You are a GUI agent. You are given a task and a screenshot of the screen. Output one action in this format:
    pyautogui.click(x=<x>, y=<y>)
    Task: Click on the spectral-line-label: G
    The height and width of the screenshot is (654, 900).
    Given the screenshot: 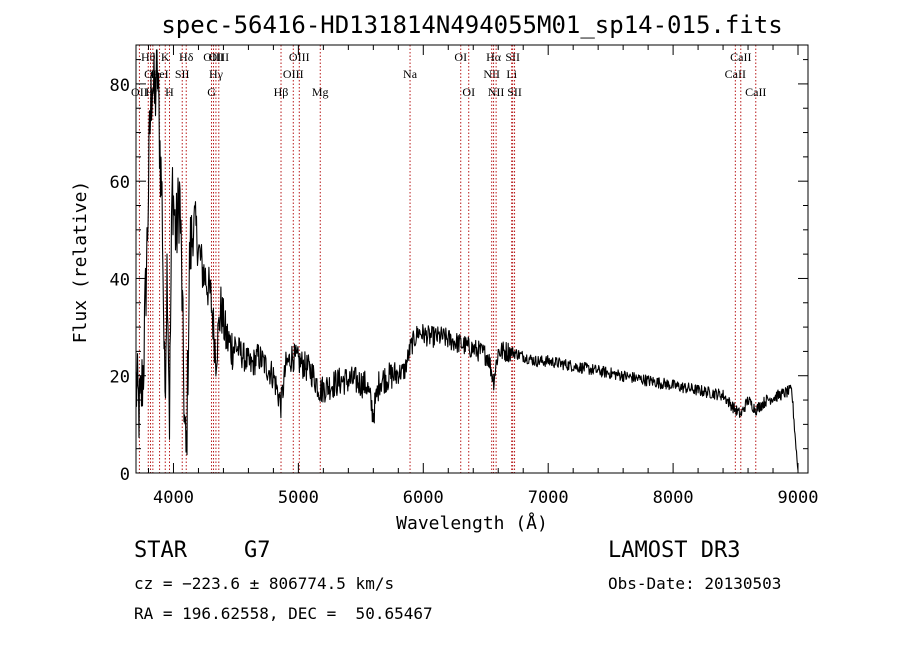 What is the action you would take?
    pyautogui.click(x=211, y=92)
    